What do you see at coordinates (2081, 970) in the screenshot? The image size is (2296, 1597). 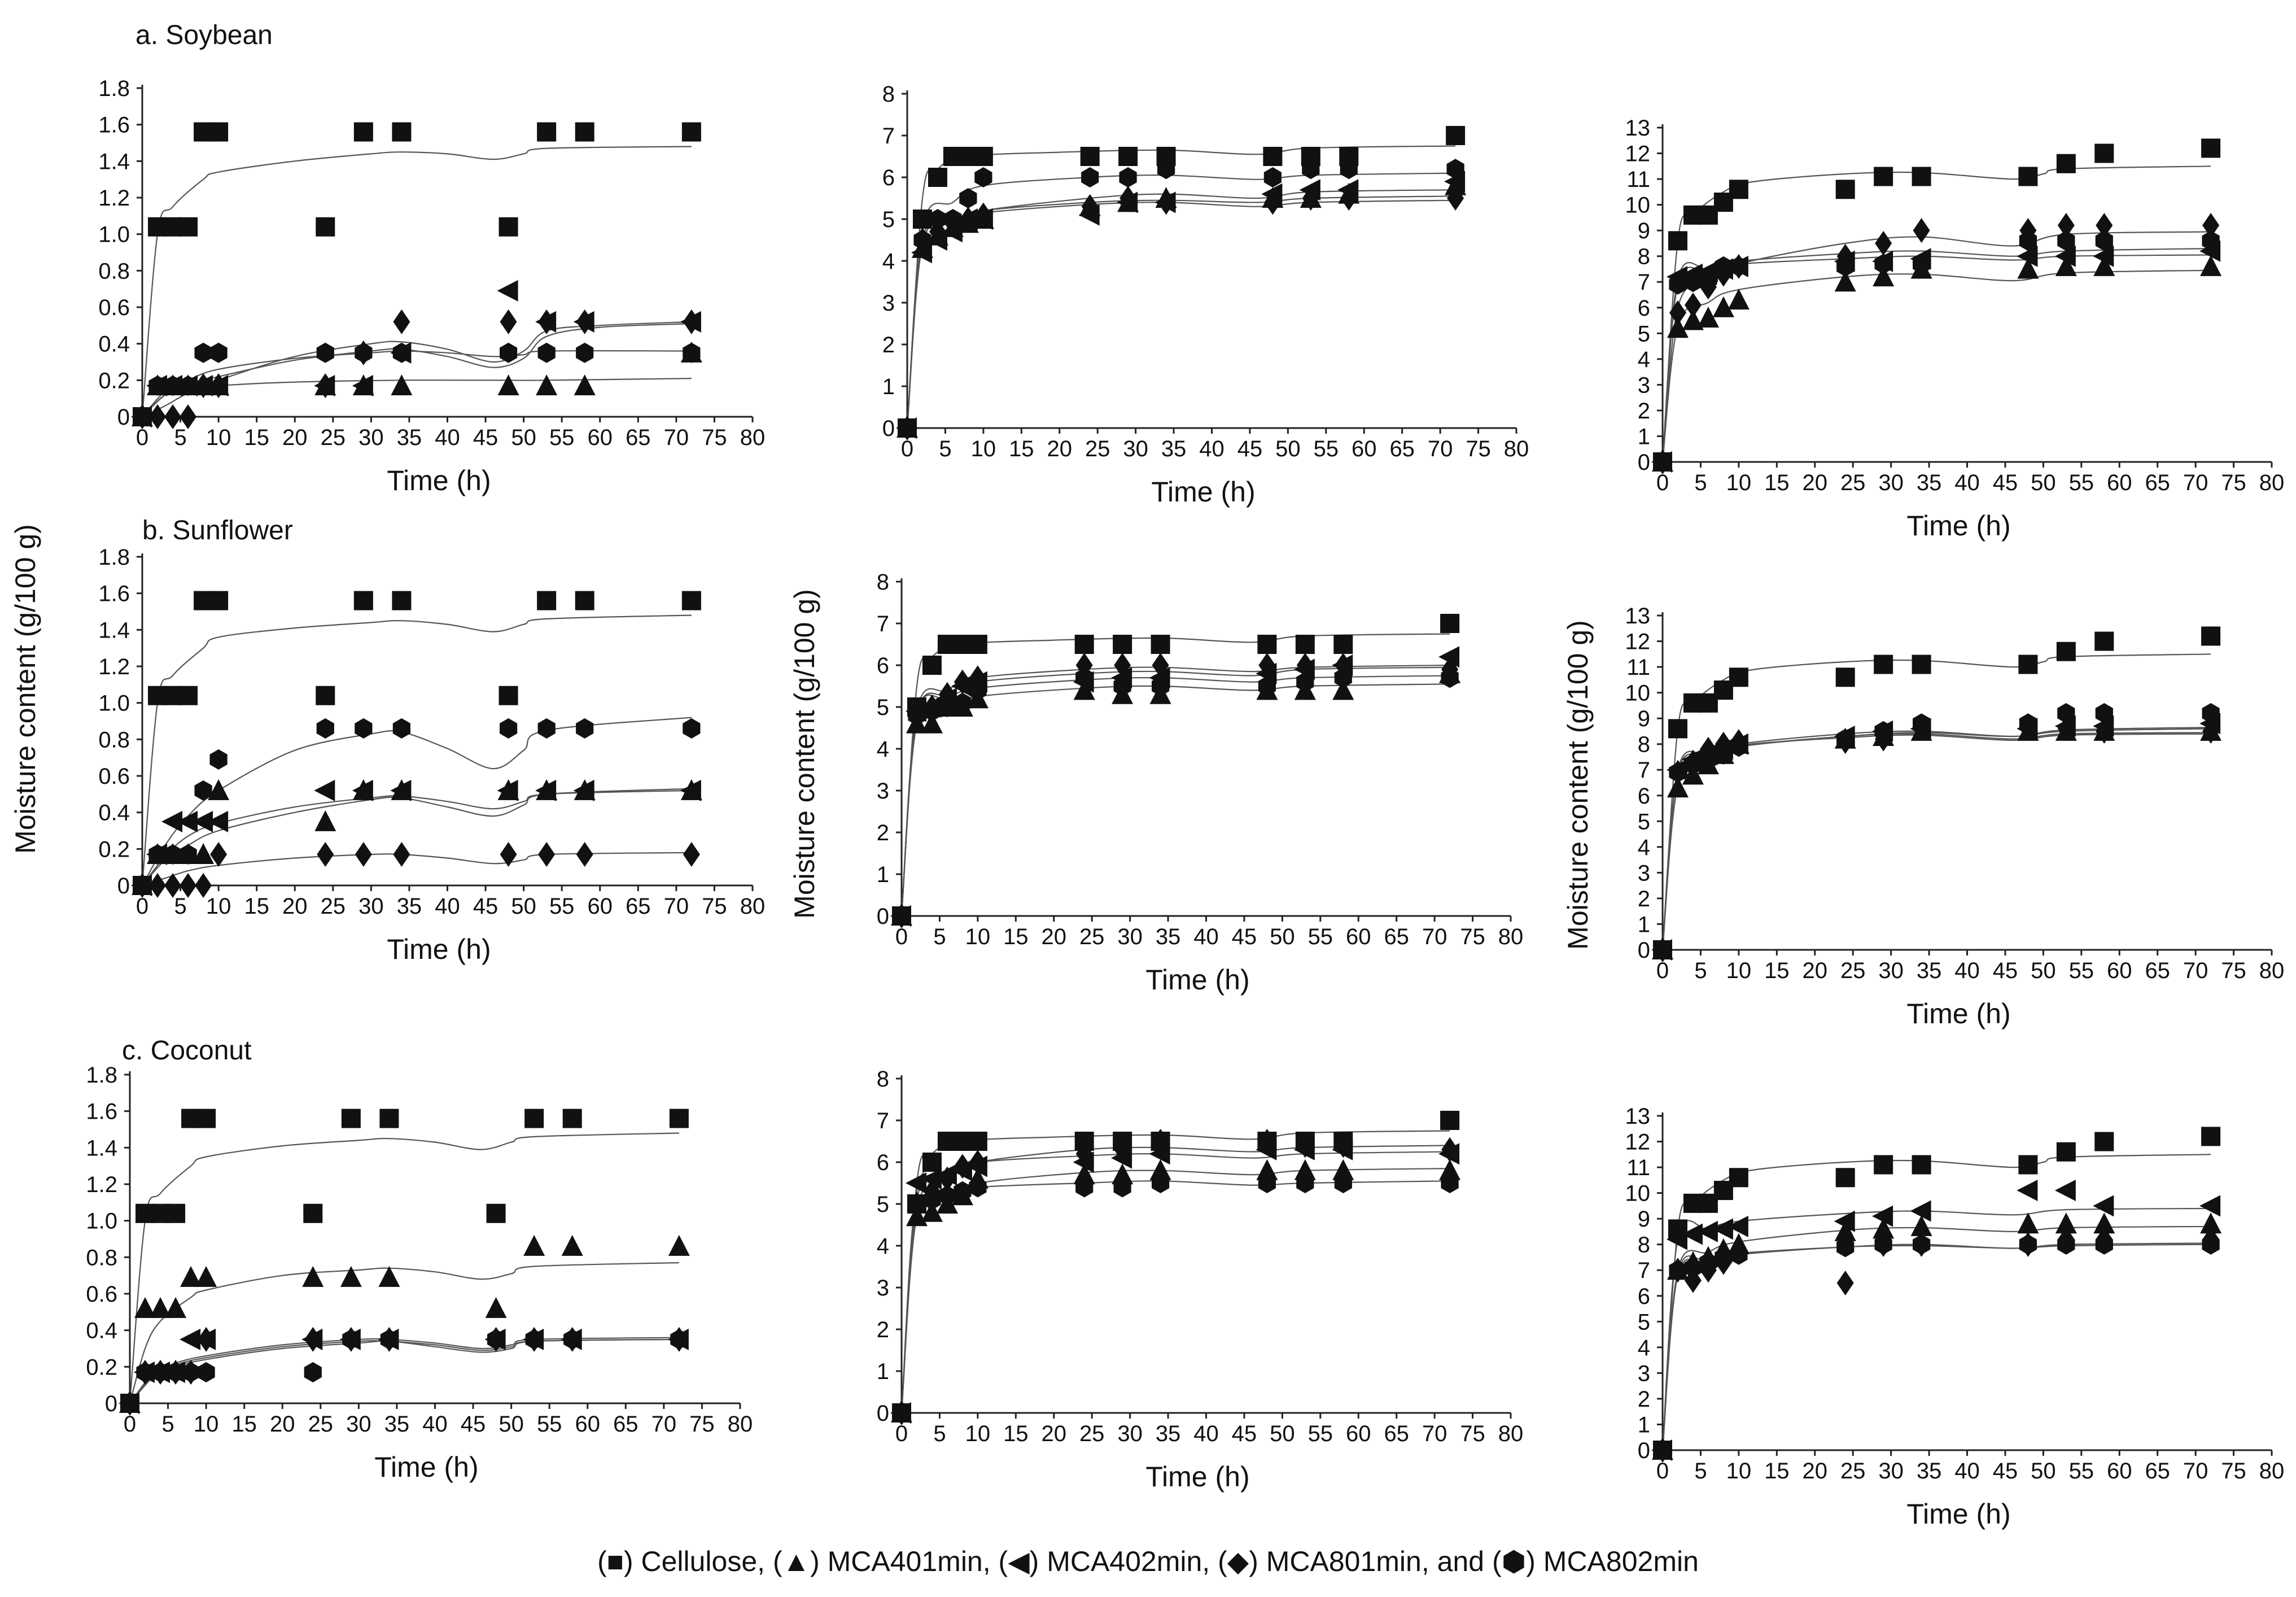 I see `x-tick-label: 55` at bounding box center [2081, 970].